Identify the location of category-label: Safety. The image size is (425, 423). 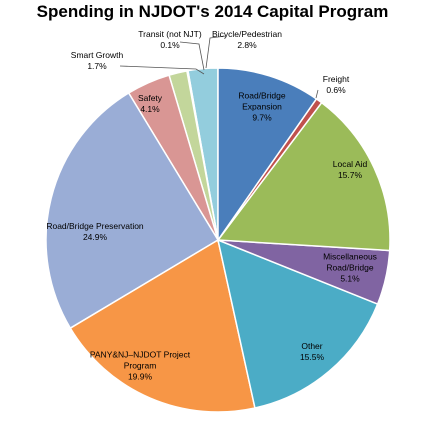
(150, 98).